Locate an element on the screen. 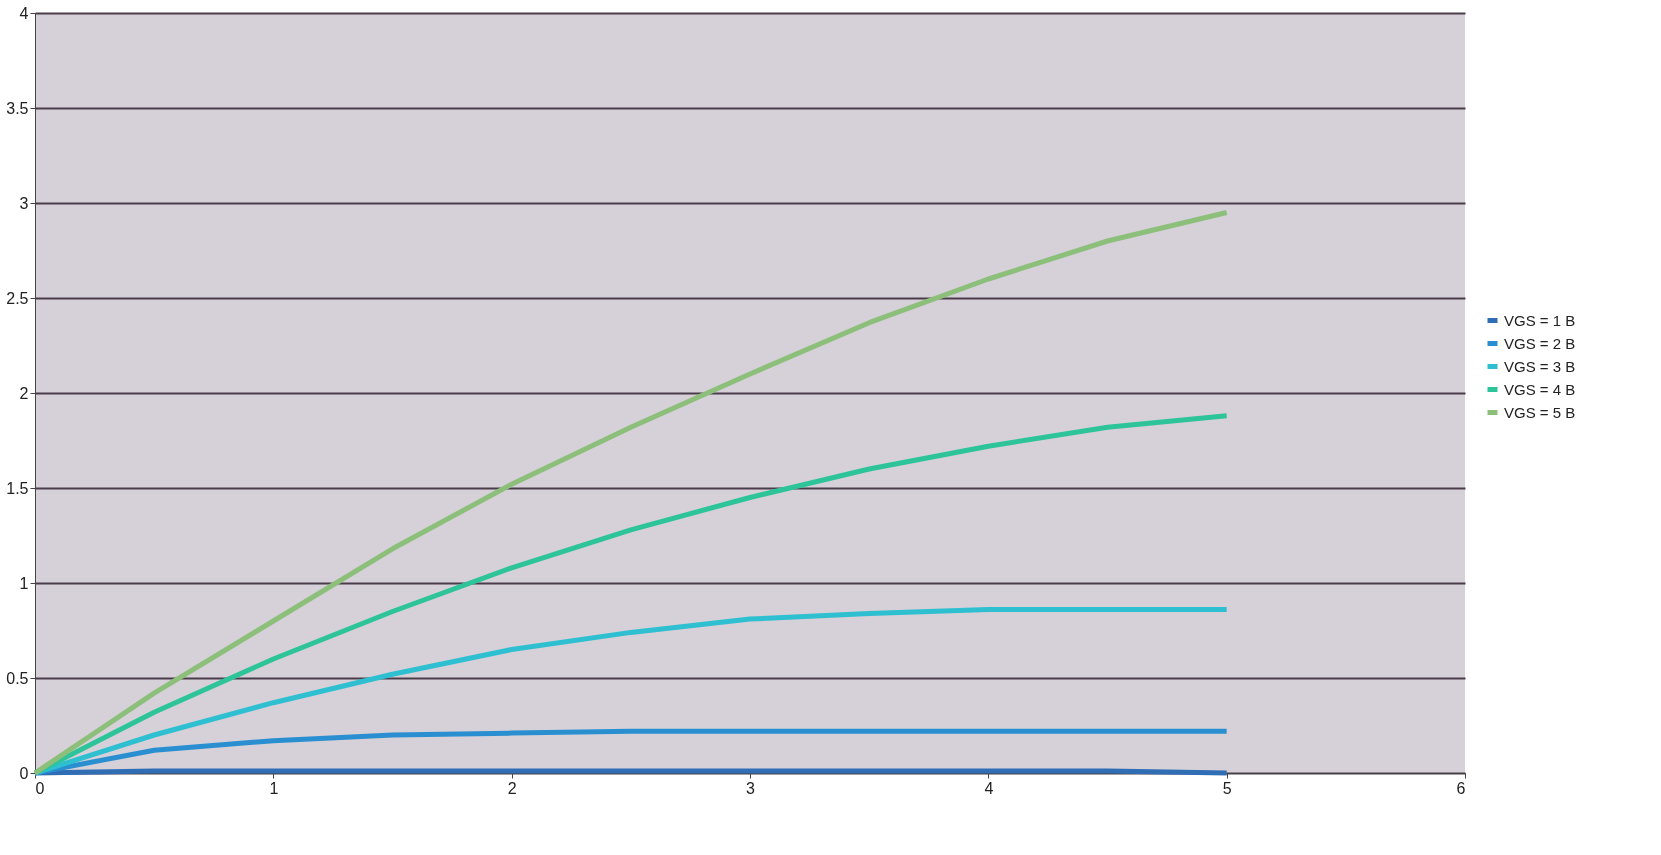 The height and width of the screenshot is (855, 1661). x-tick-label: 4 is located at coordinates (989, 788).